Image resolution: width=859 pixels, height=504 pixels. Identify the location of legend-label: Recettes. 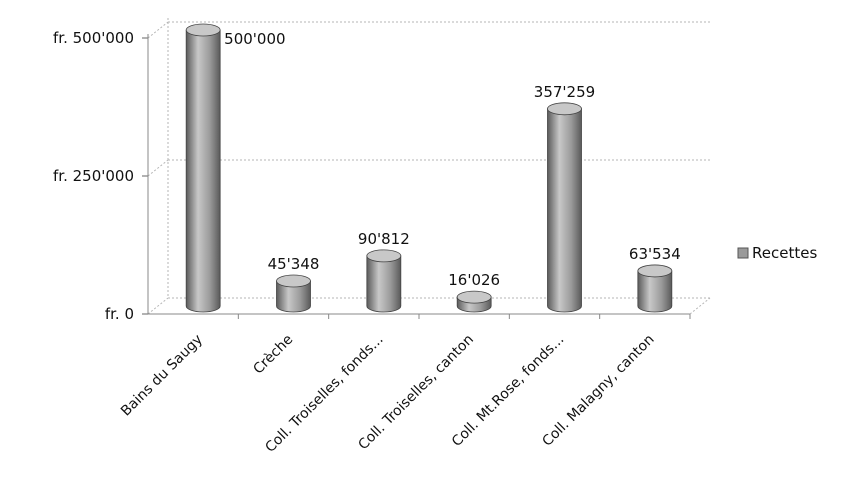
(784, 253).